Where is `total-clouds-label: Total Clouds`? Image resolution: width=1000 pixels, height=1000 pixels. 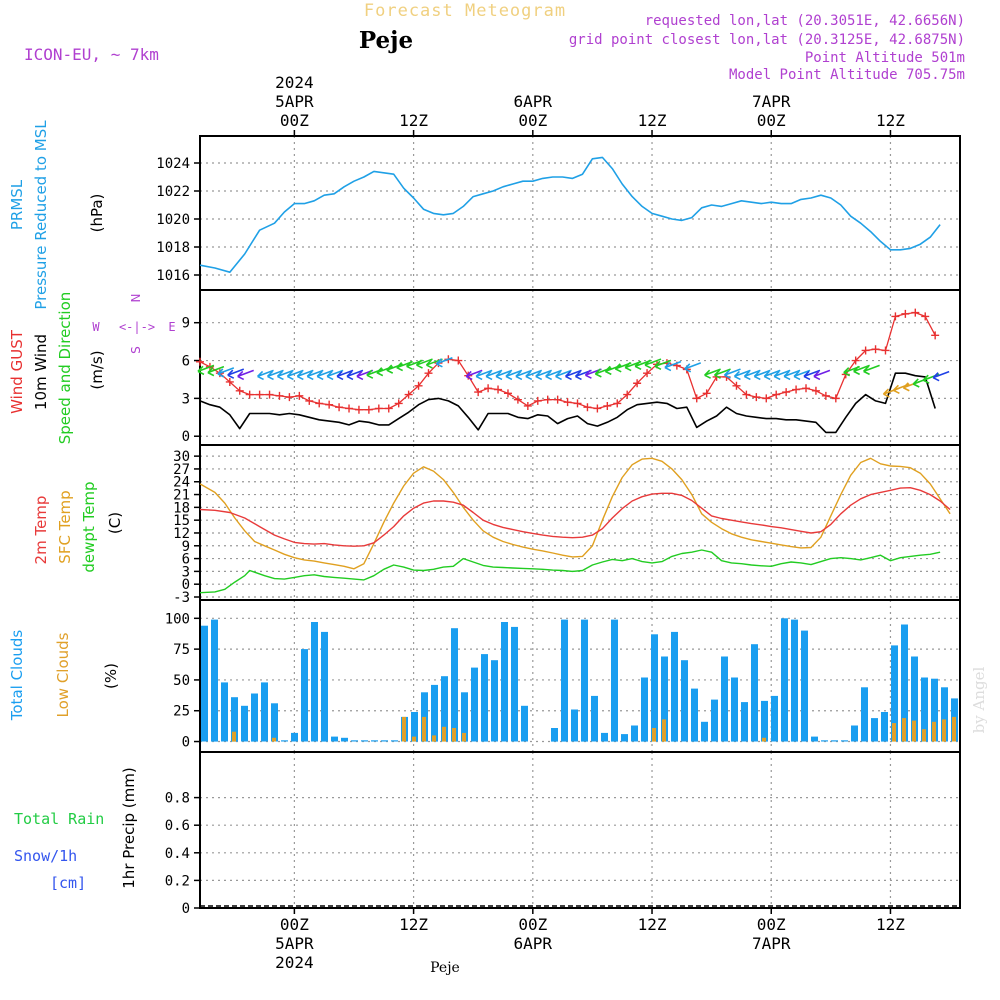 total-clouds-label: Total Clouds is located at coordinates (17, 676).